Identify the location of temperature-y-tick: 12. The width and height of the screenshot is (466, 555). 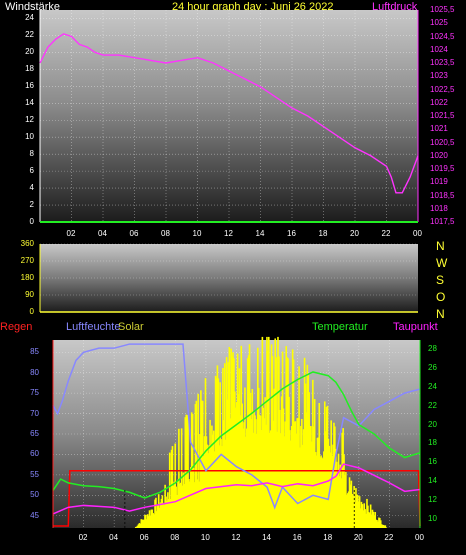
(432, 499).